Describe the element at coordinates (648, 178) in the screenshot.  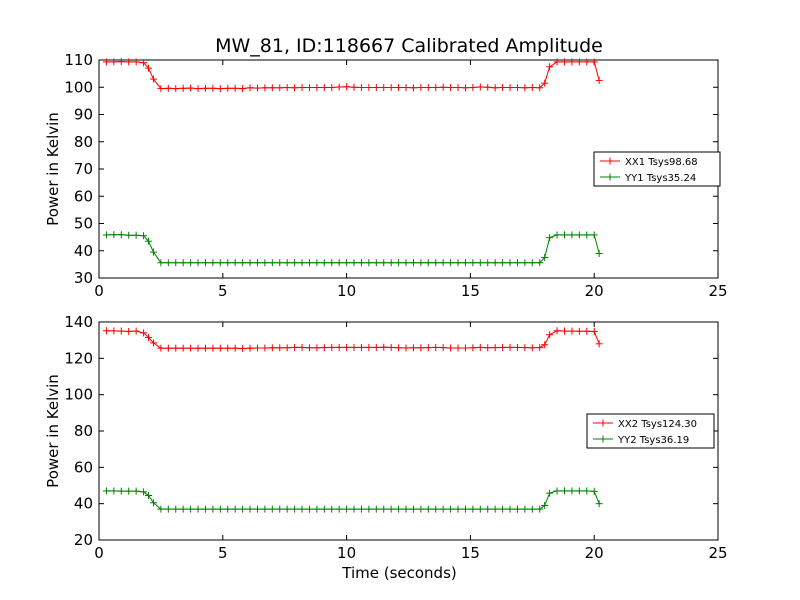
I see `legend-item: YY1 Tsys35.24` at that location.